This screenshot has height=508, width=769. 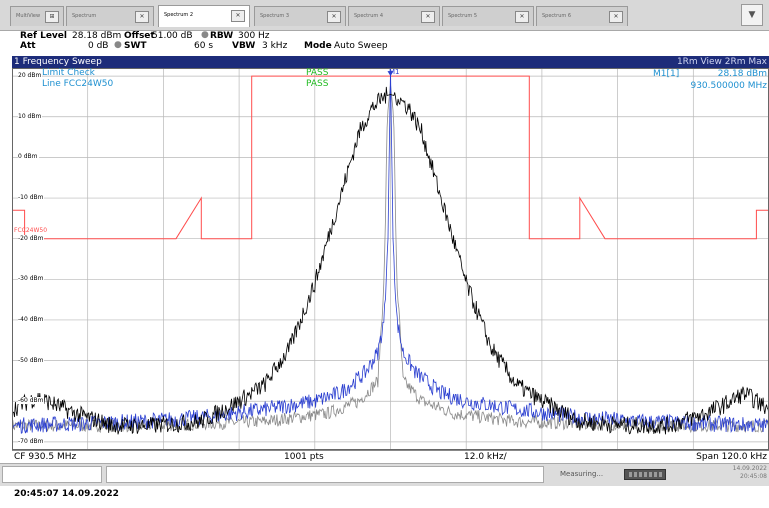 I want to click on center-frequency: CF 930.5 MHz, so click(x=45, y=457).